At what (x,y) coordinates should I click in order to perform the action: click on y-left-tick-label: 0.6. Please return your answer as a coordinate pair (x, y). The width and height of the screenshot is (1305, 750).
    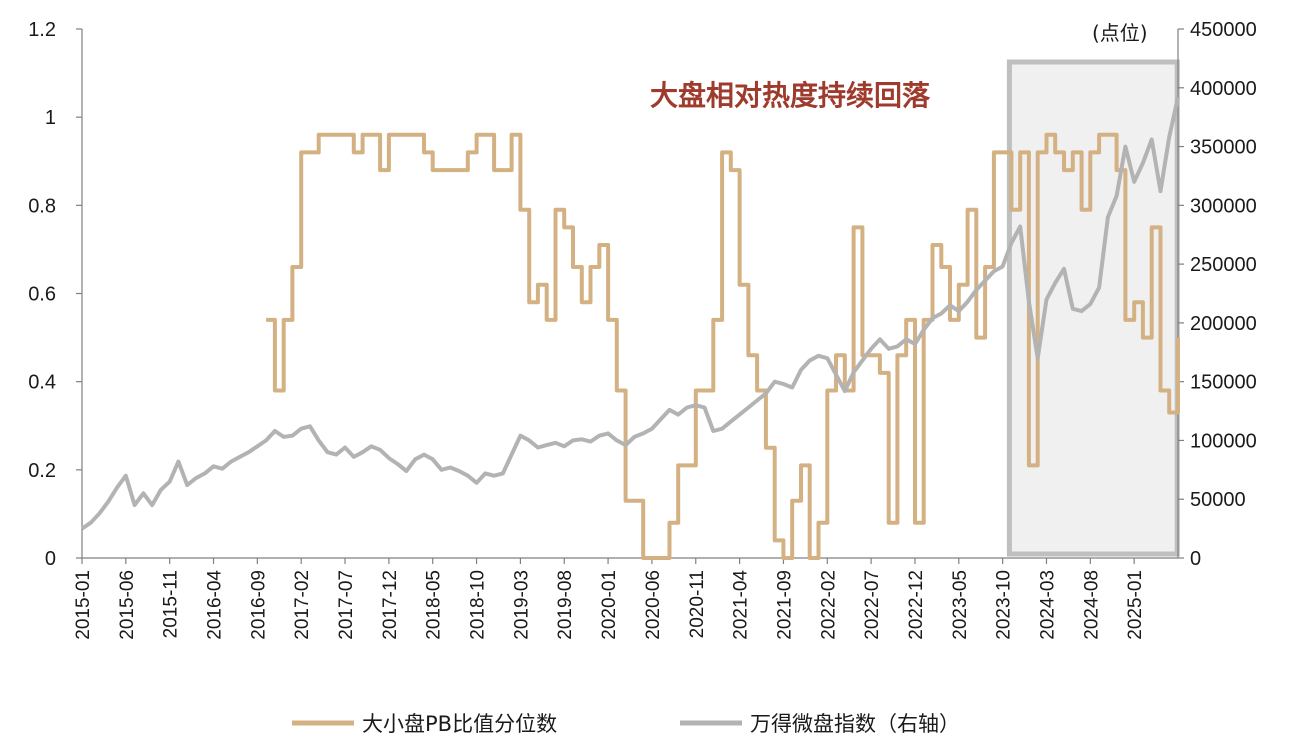
    Looking at the image, I should click on (42, 295).